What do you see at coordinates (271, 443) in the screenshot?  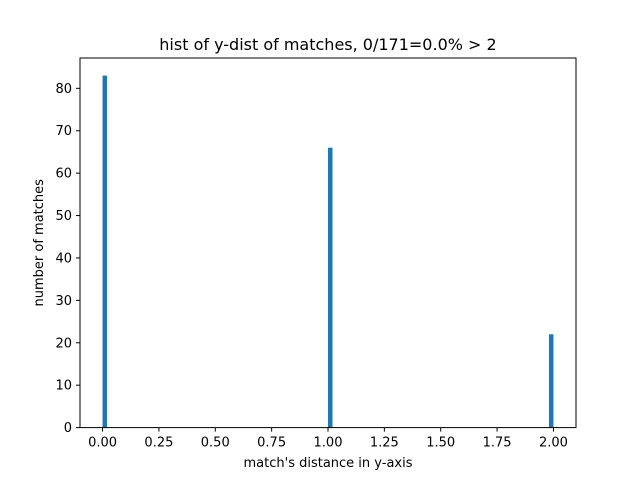 I see `x-tick-label: 0.75` at bounding box center [271, 443].